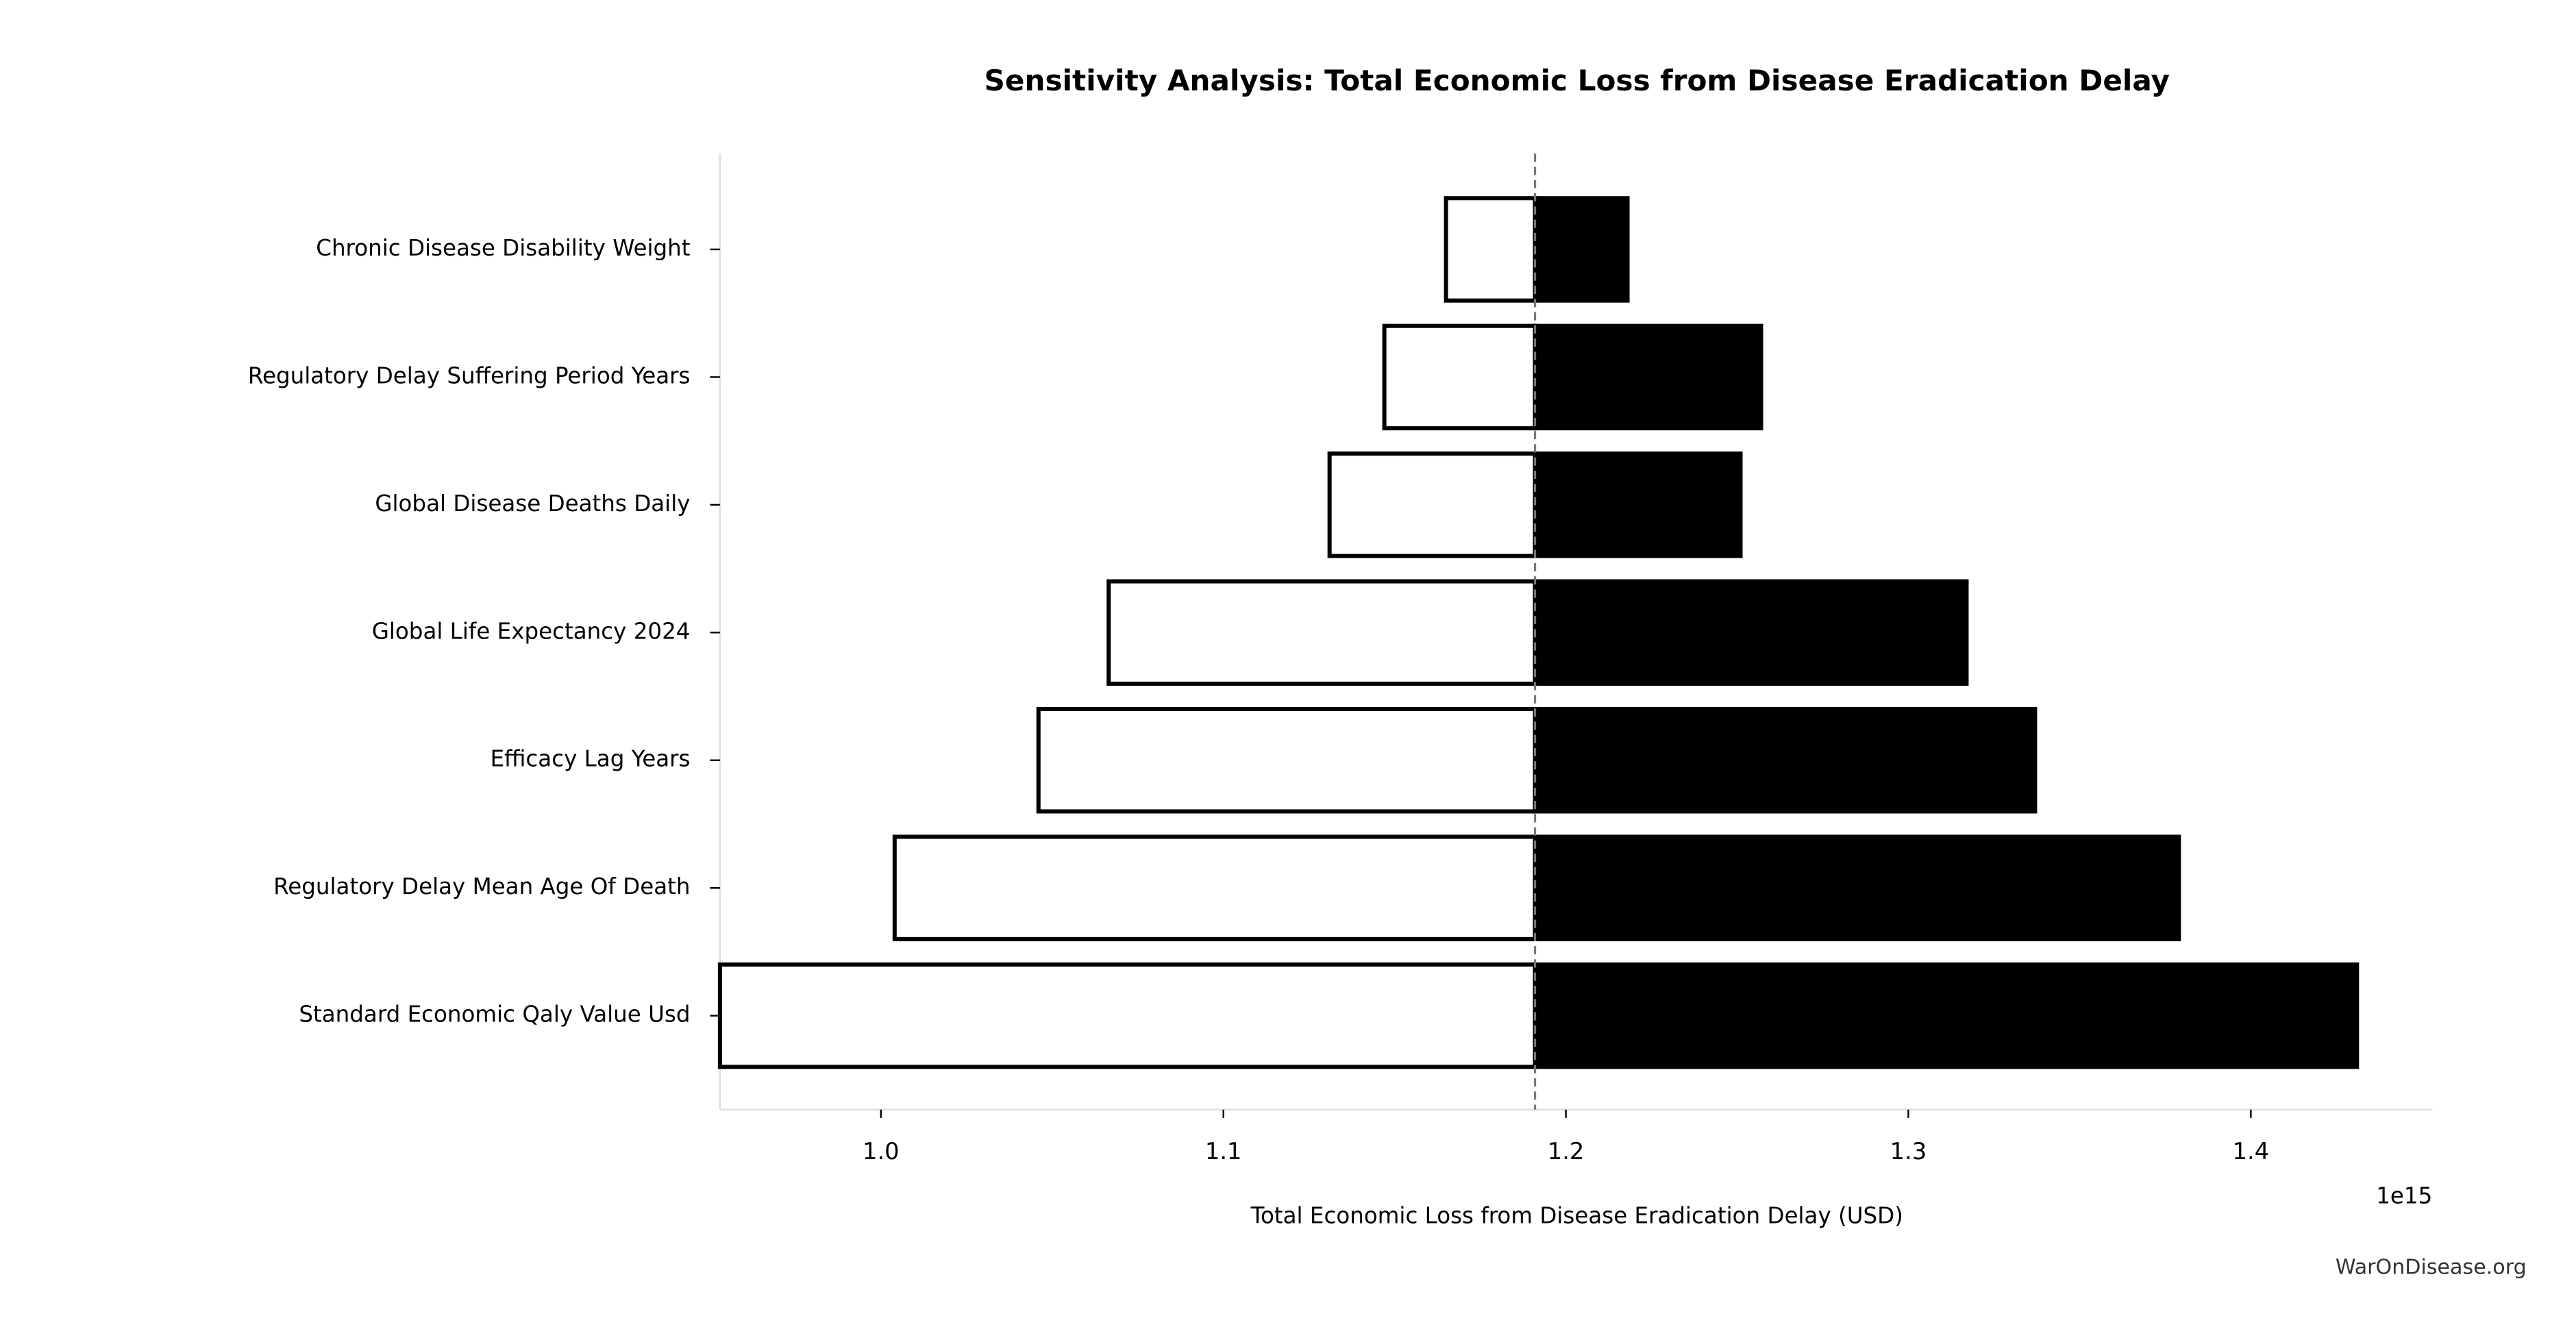  I want to click on watermark: WarOnDisease.org, so click(2431, 1268).